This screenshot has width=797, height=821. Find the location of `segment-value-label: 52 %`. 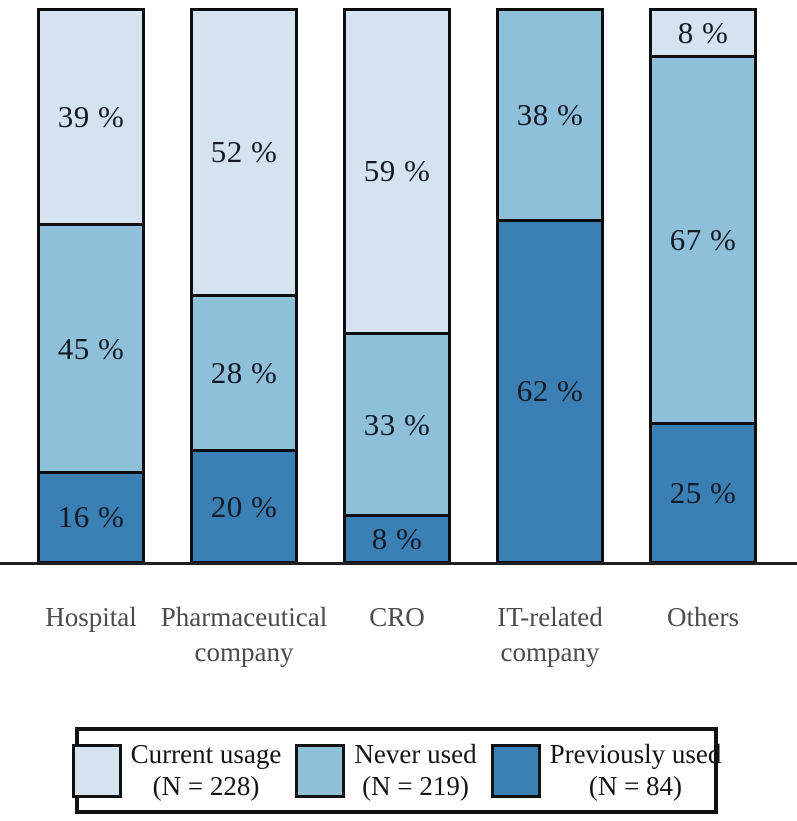

segment-value-label: 52 % is located at coordinates (244, 152).